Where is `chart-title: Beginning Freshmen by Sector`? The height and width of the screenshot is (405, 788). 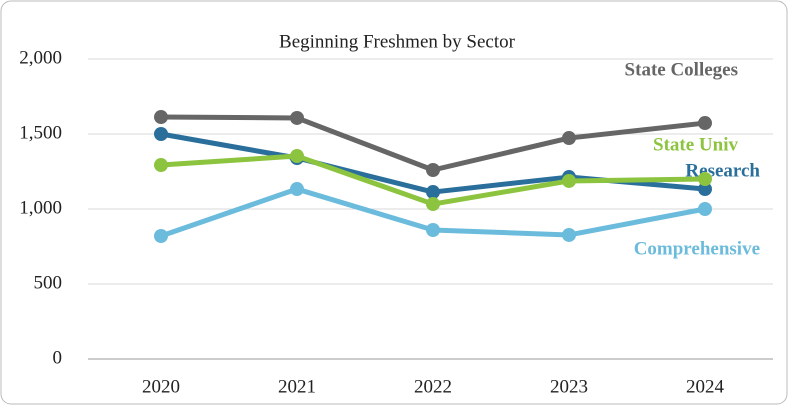
chart-title: Beginning Freshmen by Sector is located at coordinates (397, 41).